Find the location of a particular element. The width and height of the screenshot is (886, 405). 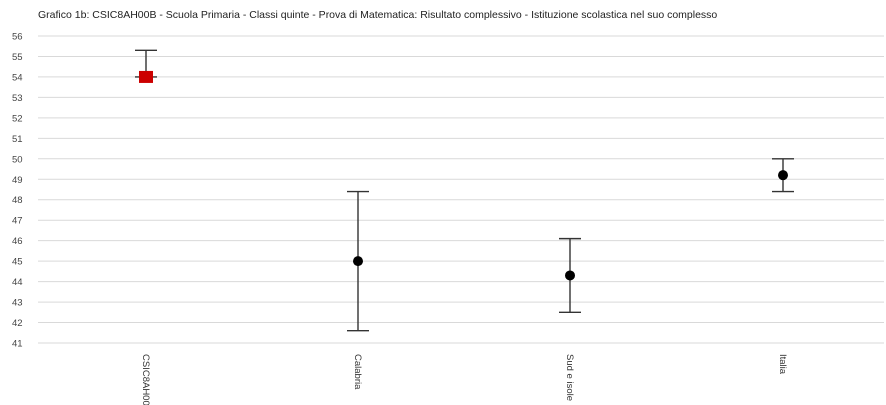

x-tick-label: Calabria is located at coordinates (357, 372).